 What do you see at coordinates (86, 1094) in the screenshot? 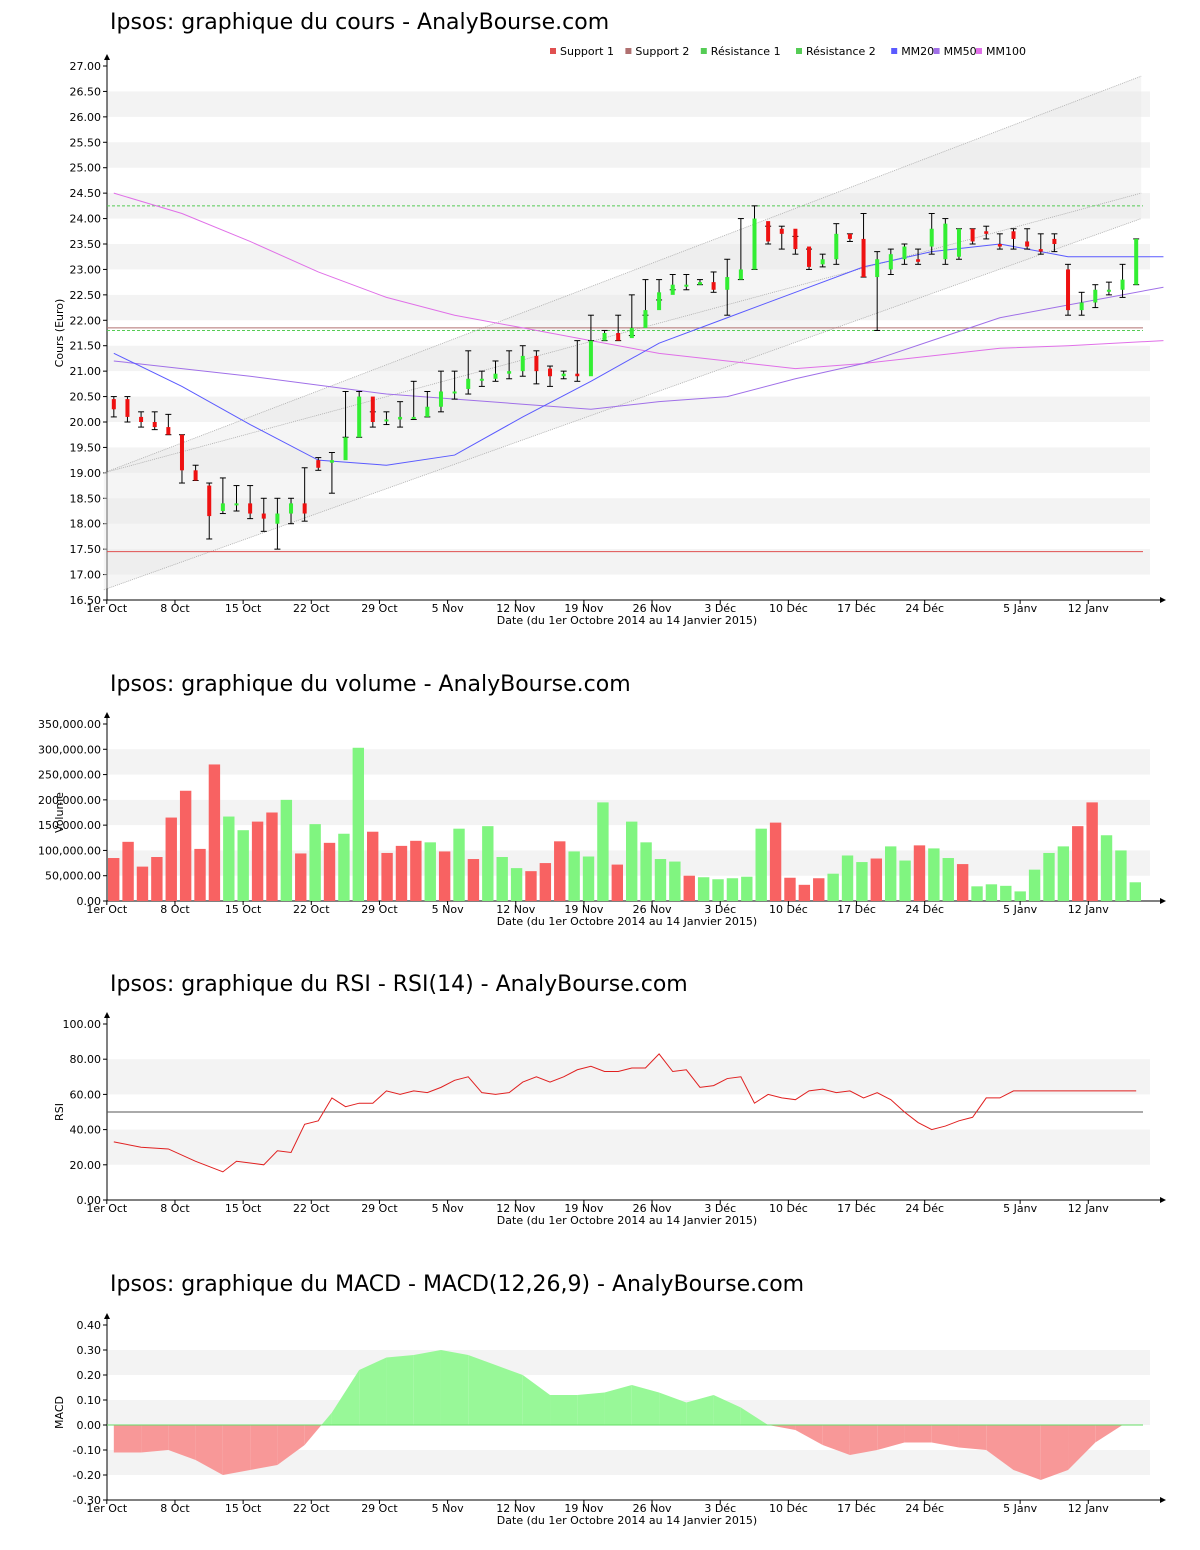
I see `rsi-y-tick-label: 60.00` at bounding box center [86, 1094].